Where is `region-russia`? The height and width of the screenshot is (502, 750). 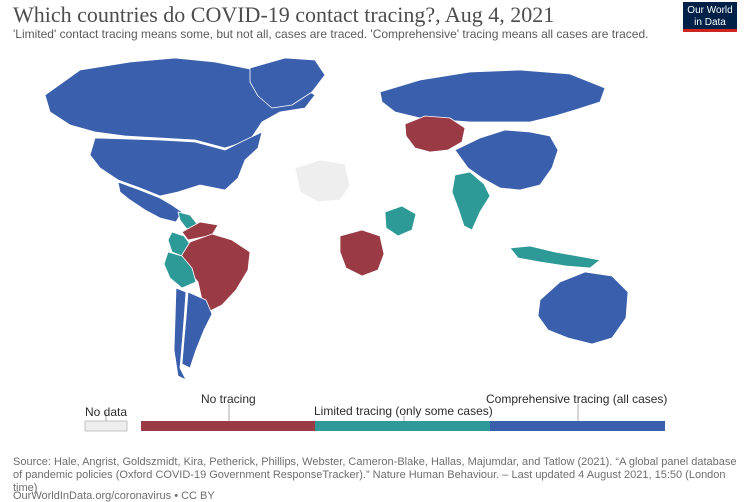
region-russia is located at coordinates (492, 96).